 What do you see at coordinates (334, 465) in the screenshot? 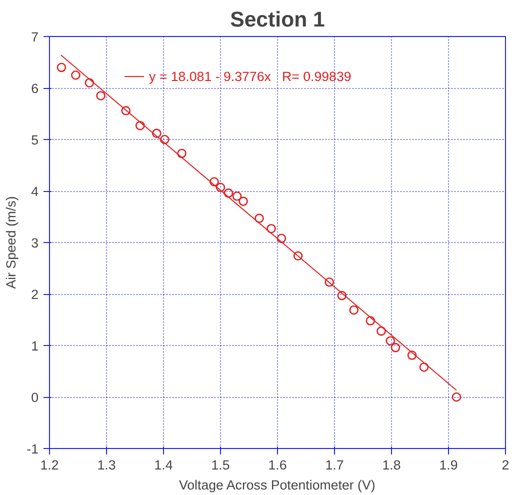
I see `x-tick-label: 1.7` at bounding box center [334, 465].